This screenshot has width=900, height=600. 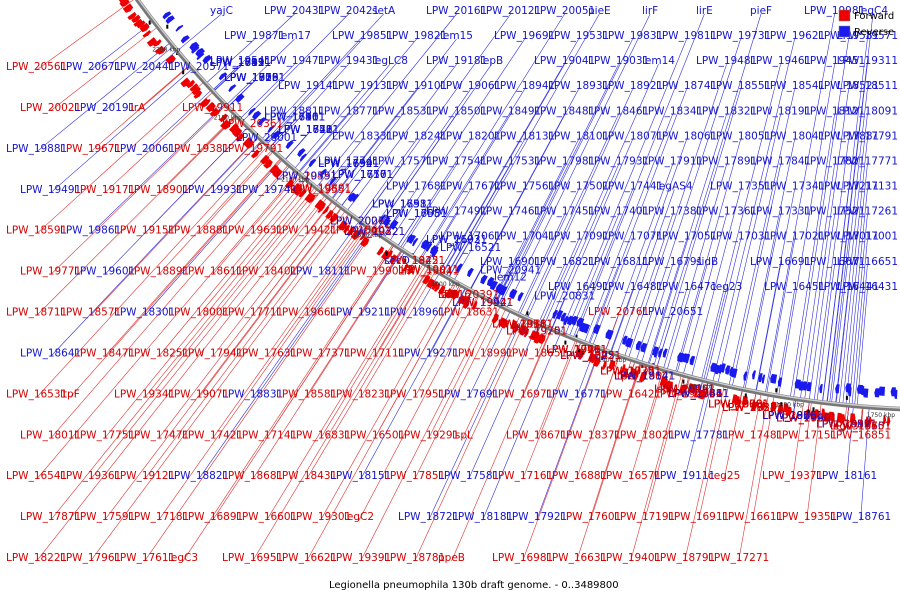 I want to click on gene-label: LPW_16521, so click(x=470, y=248).